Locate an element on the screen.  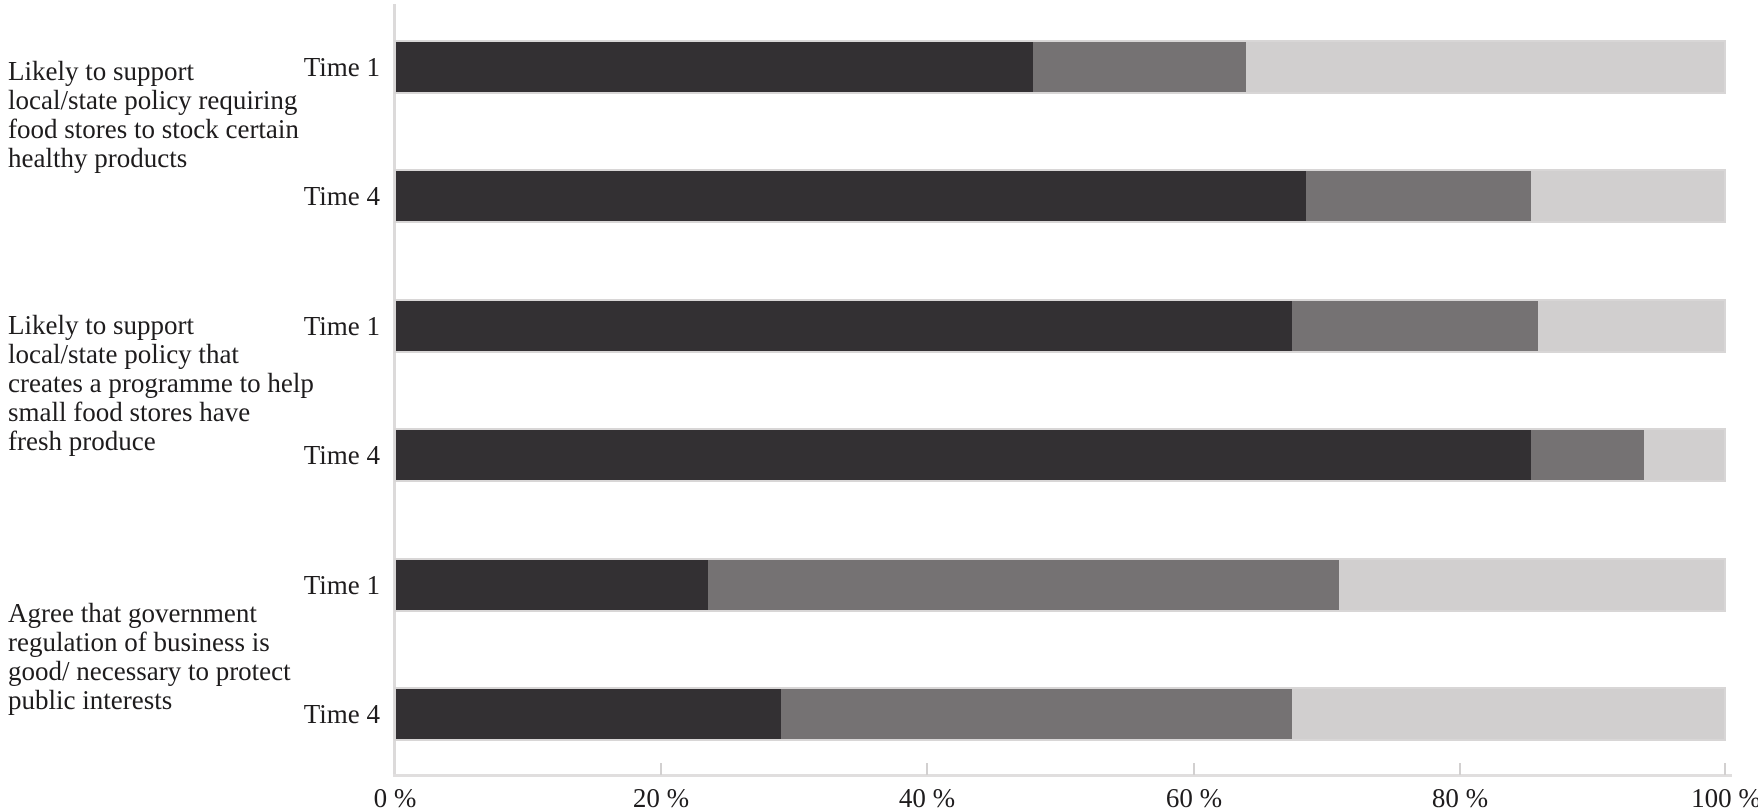
x-axis-tick-label: 0 % is located at coordinates (395, 796).